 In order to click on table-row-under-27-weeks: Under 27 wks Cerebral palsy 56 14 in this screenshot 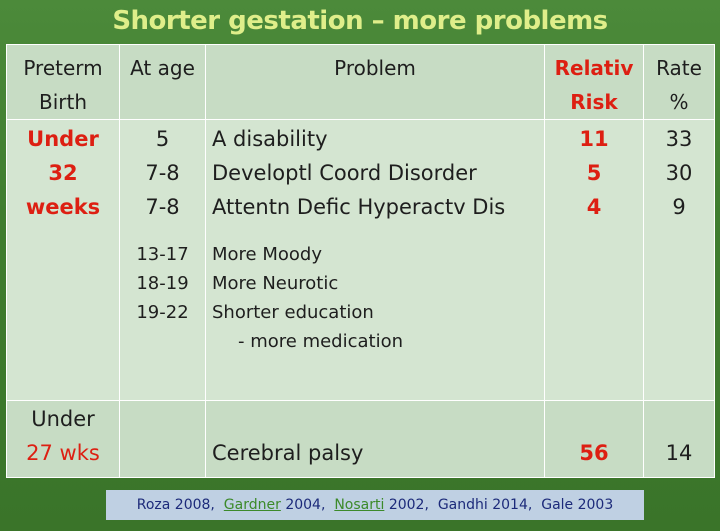, I will do `click(360, 439)`.